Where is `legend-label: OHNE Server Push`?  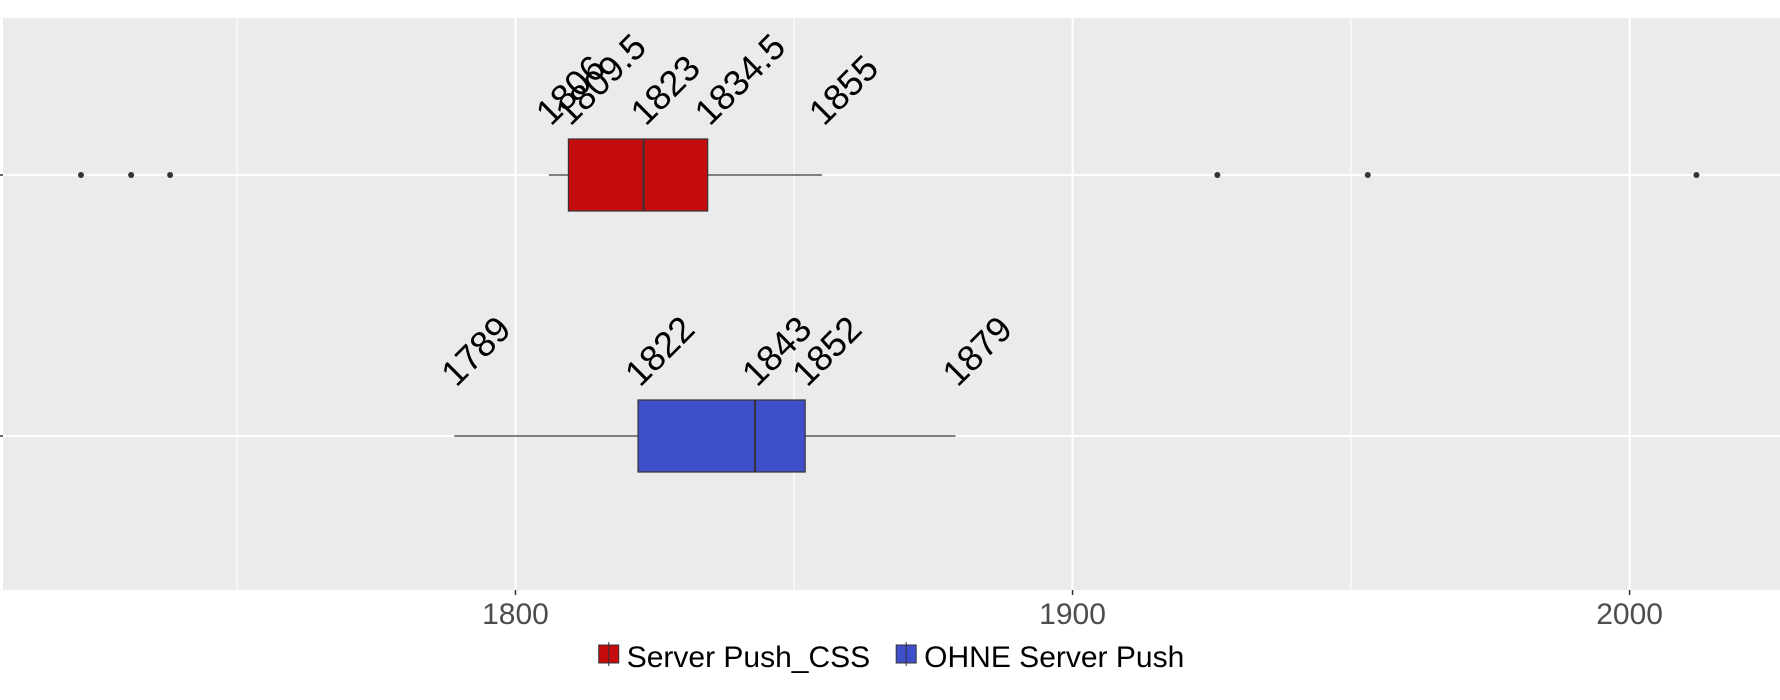 legend-label: OHNE Server Push is located at coordinates (1054, 657).